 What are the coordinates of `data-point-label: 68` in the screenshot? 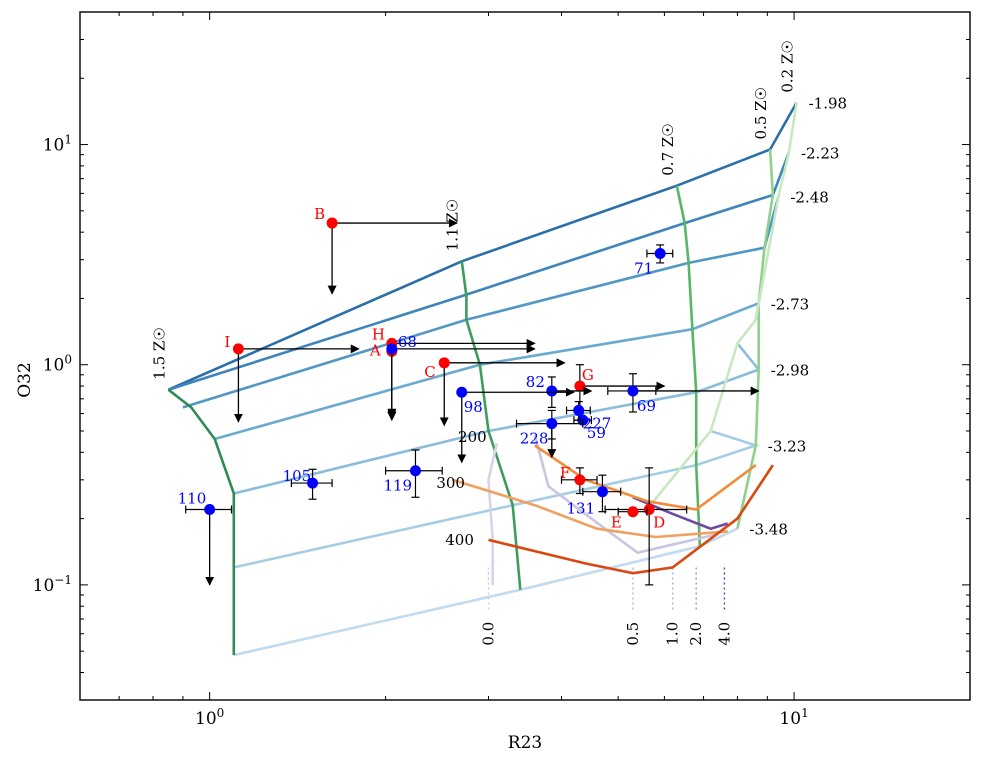 It's located at (407, 342).